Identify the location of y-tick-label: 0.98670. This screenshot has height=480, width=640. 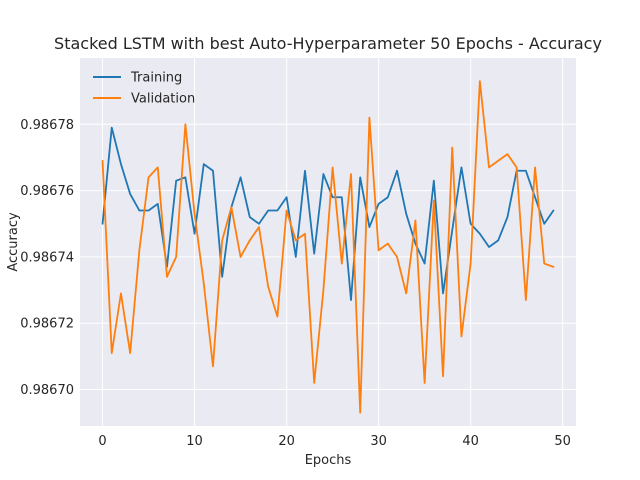
(47, 390).